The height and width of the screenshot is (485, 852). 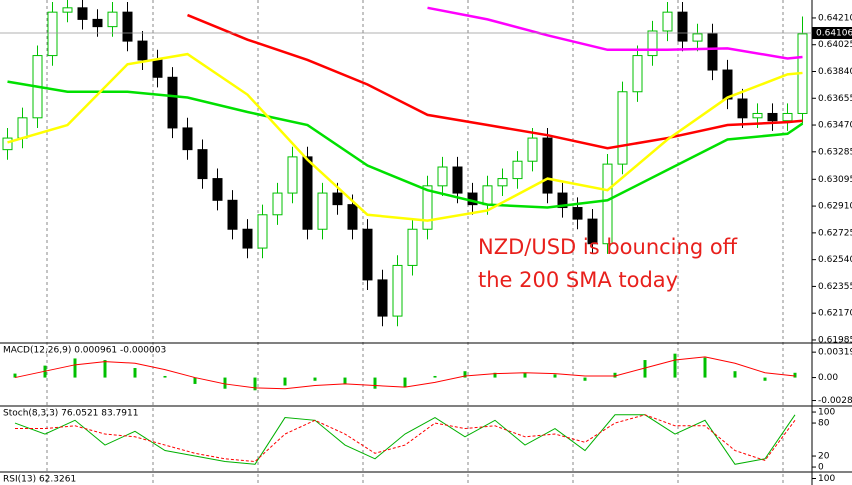 What do you see at coordinates (578, 280) in the screenshot?
I see `annotation: the 200 SMA today` at bounding box center [578, 280].